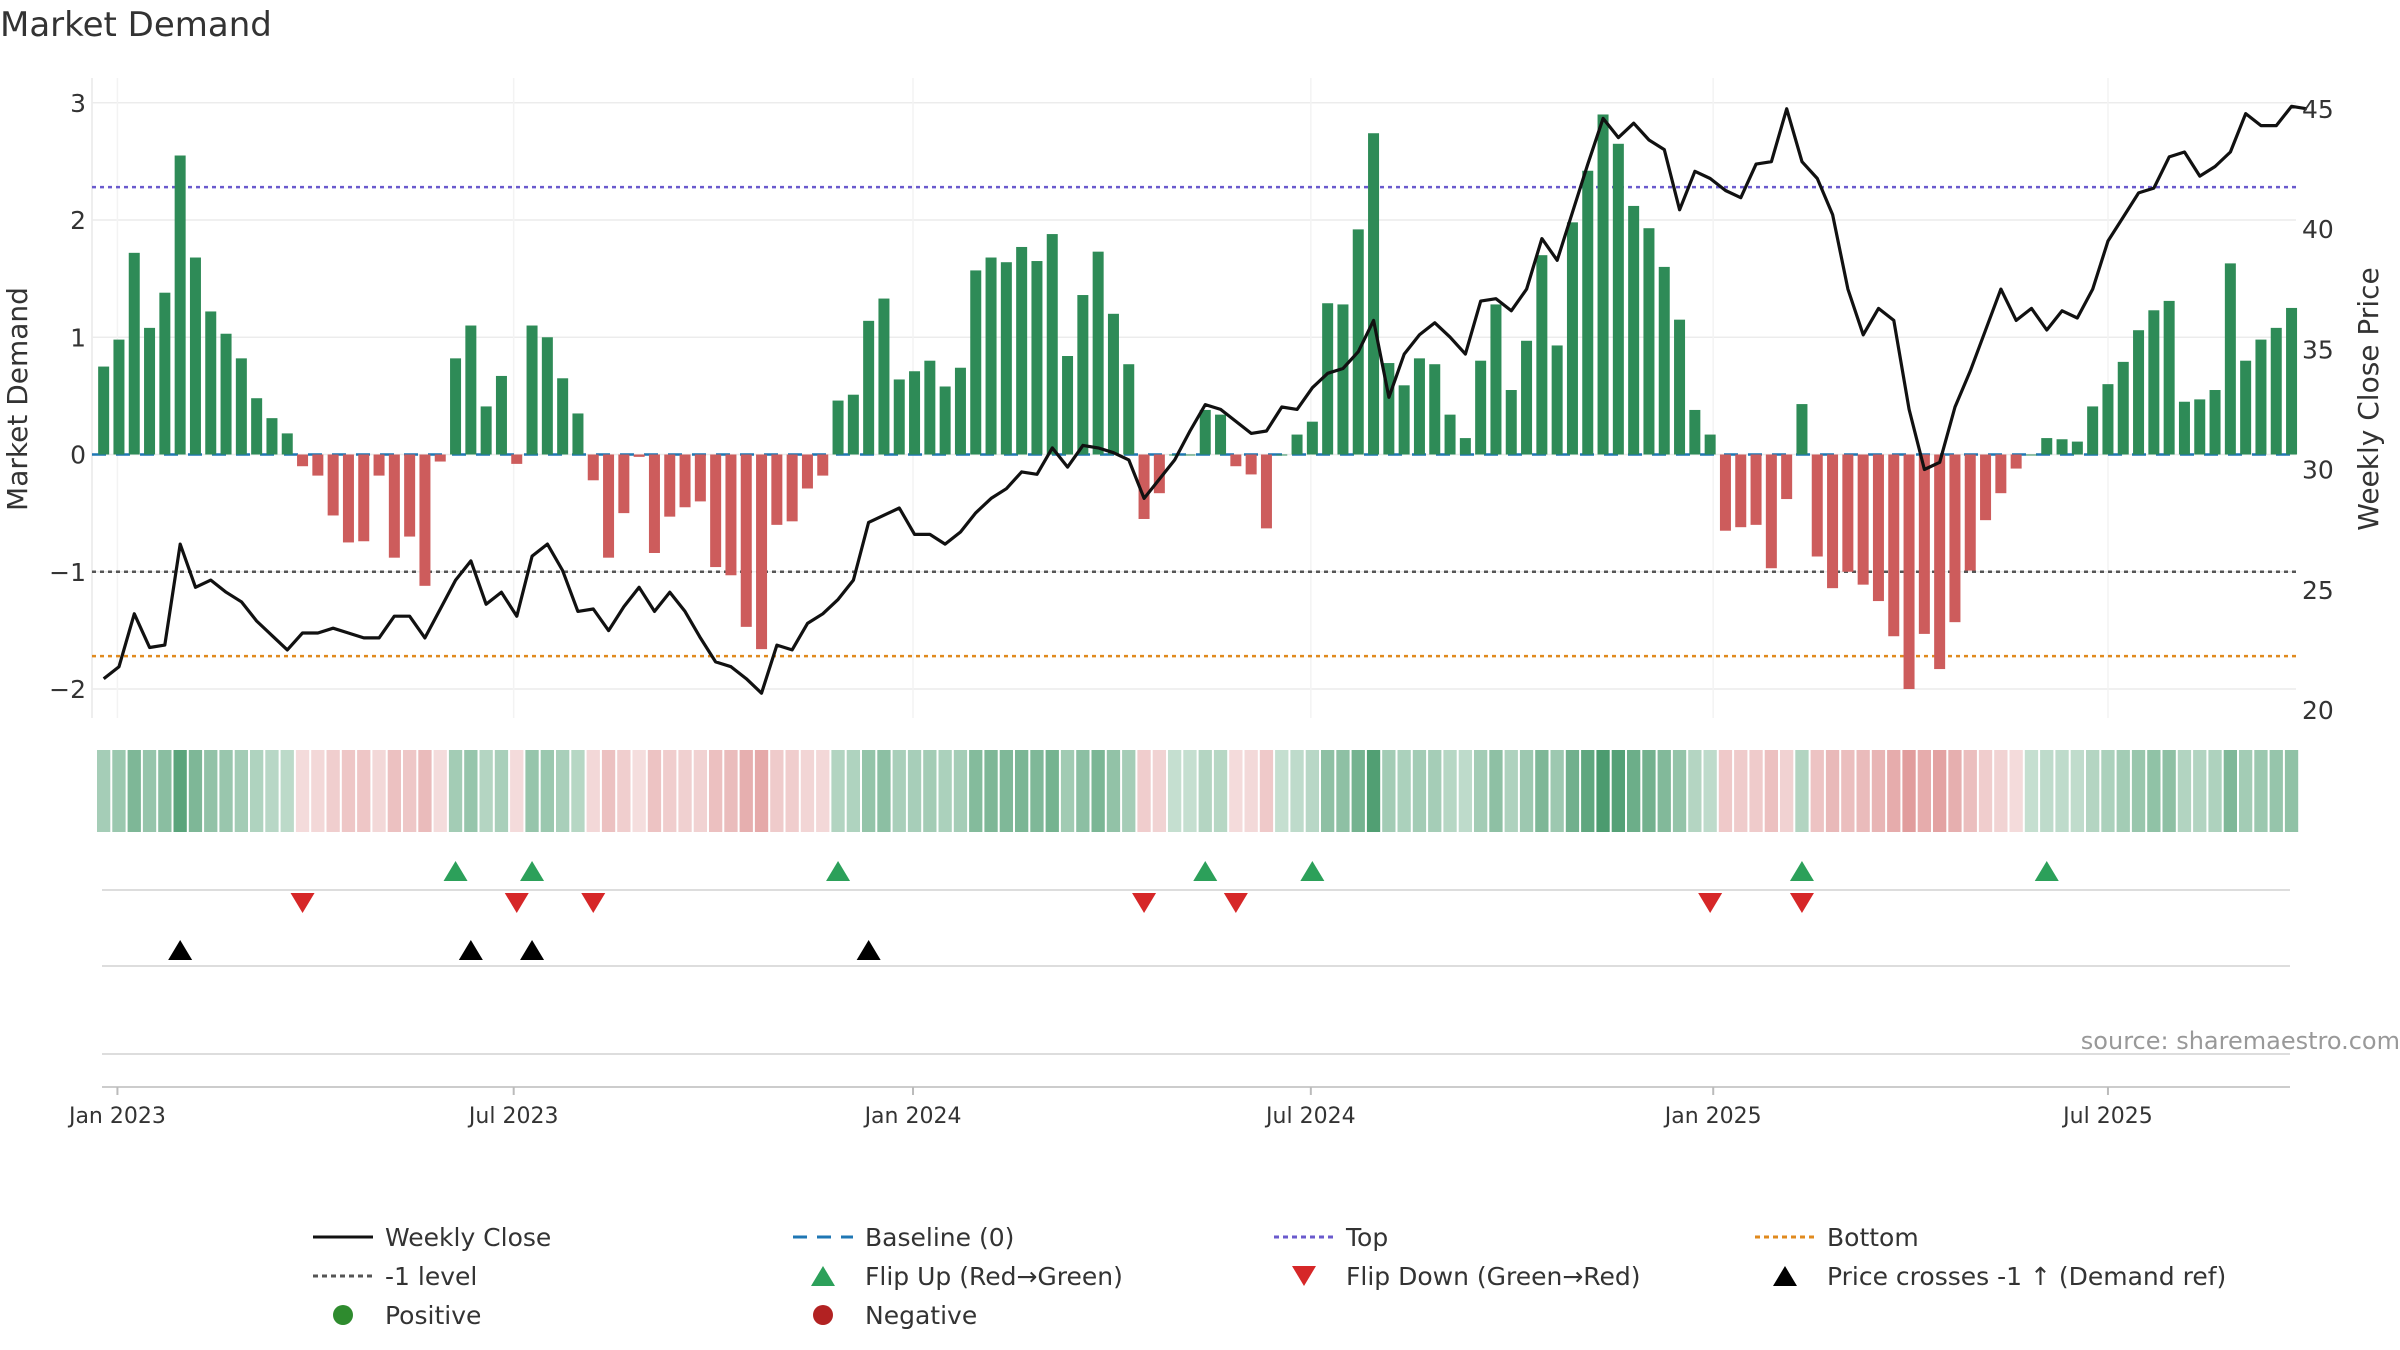  Describe the element at coordinates (912, 1116) in the screenshot. I see `x-tick-label: Jan 2024` at that location.